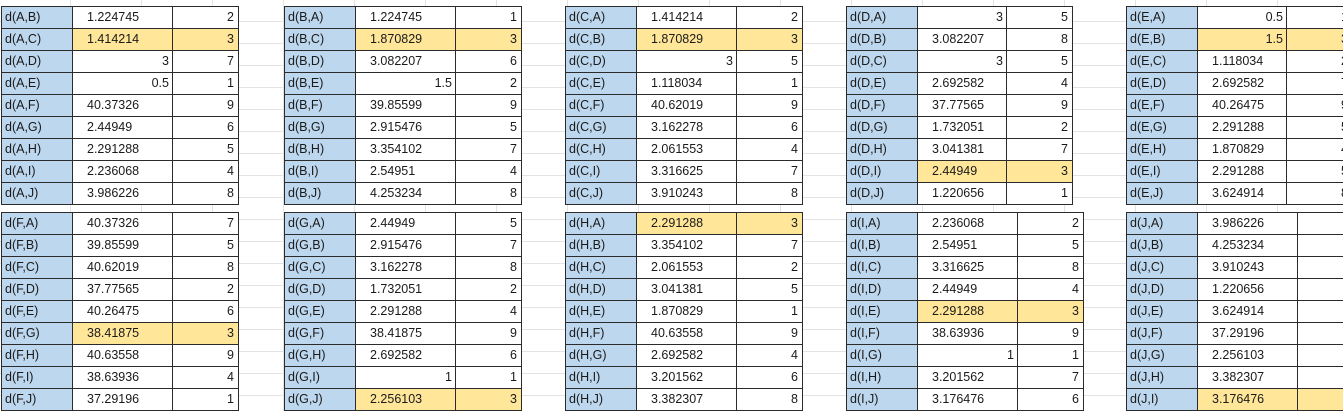  What do you see at coordinates (601, 333) in the screenshot?
I see `pair-label-cell: d(H,F)` at bounding box center [601, 333].